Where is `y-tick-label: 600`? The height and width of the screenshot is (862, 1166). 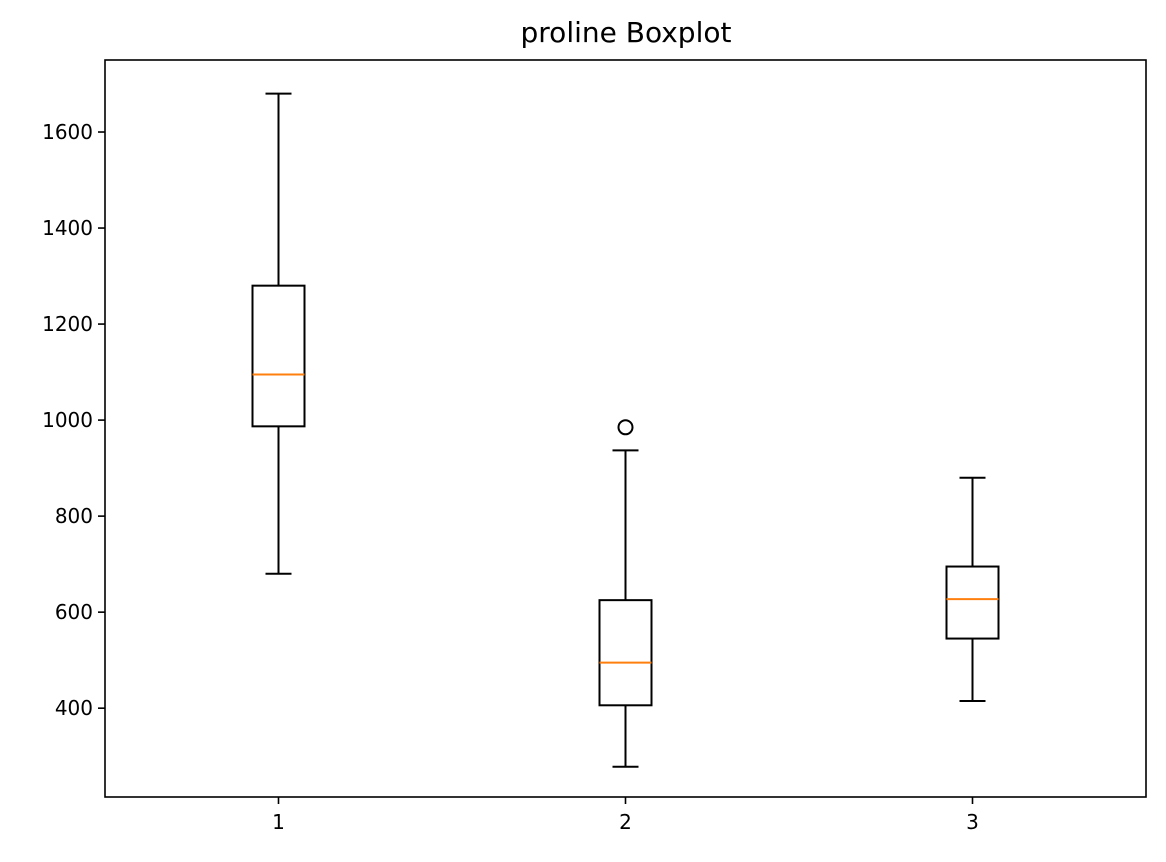
y-tick-label: 600 is located at coordinates (74, 612).